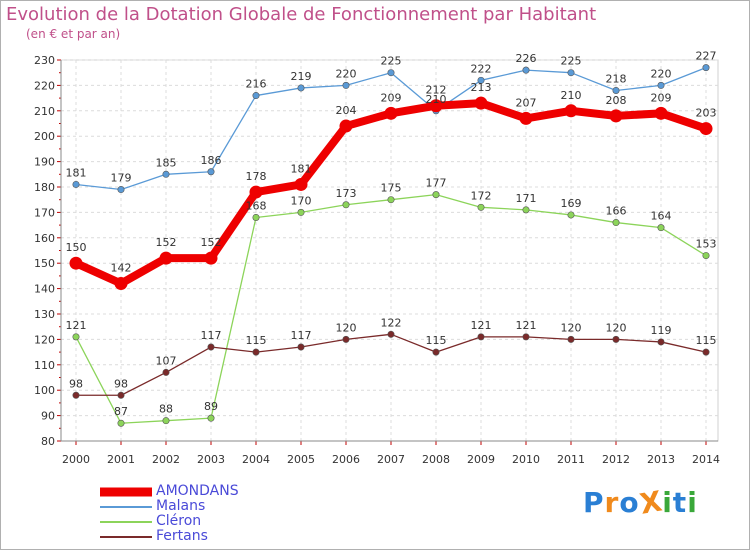 Image resolution: width=750 pixels, height=550 pixels. I want to click on data-label-malans: 179, so click(121, 178).